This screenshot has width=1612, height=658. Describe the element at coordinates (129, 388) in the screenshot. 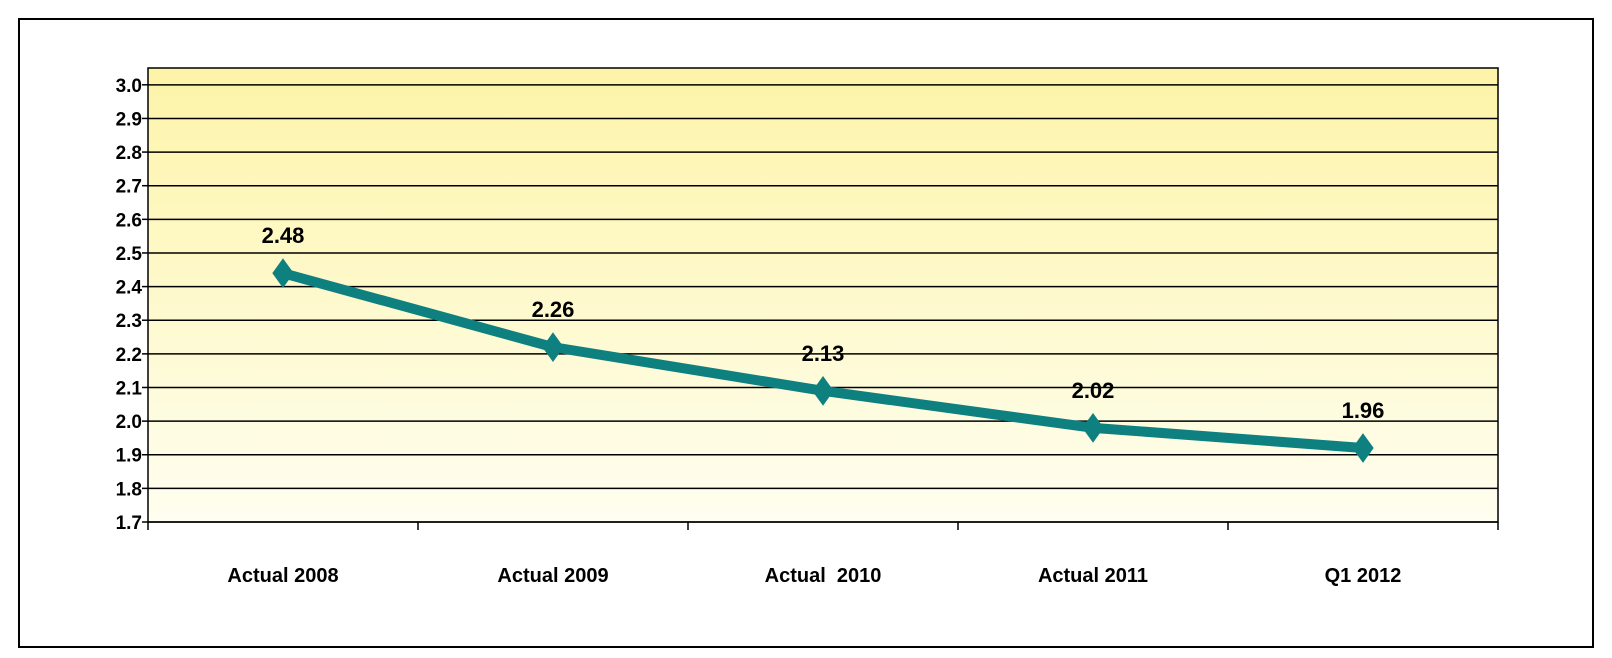

I see `y-tick-label: 2.1` at that location.